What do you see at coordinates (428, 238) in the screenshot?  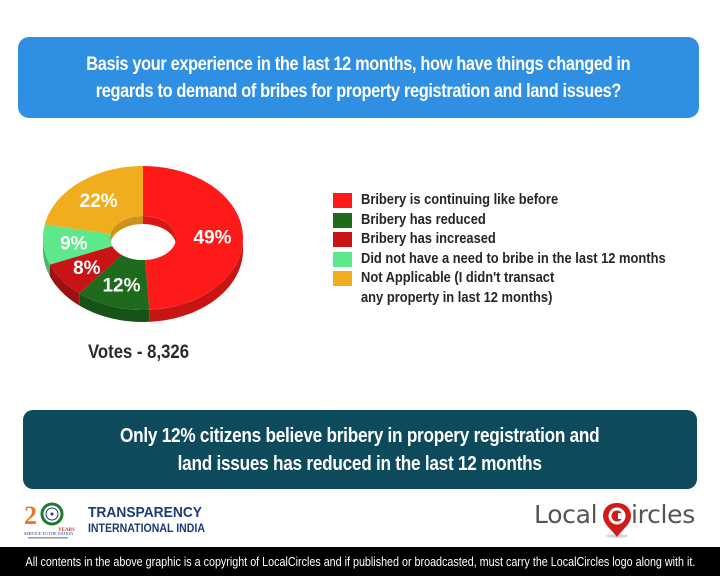 I see `legend-label: Bribery has increased` at bounding box center [428, 238].